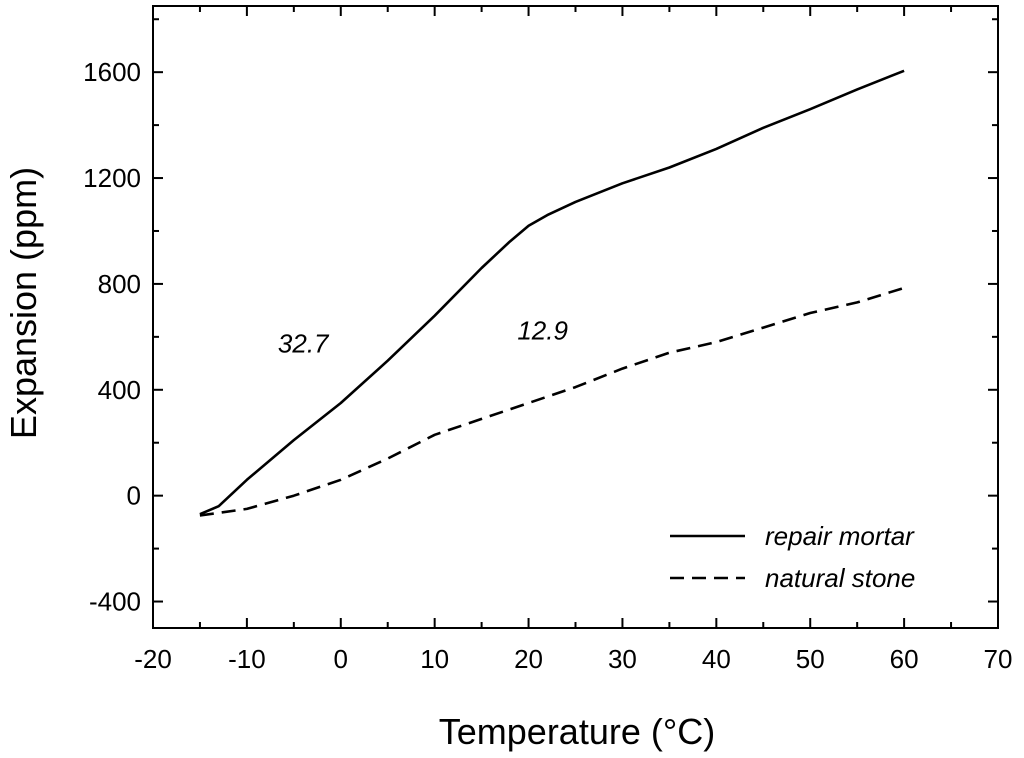 This screenshot has width=1024, height=758. What do you see at coordinates (528, 659) in the screenshot?
I see `x-tick-label: 20` at bounding box center [528, 659].